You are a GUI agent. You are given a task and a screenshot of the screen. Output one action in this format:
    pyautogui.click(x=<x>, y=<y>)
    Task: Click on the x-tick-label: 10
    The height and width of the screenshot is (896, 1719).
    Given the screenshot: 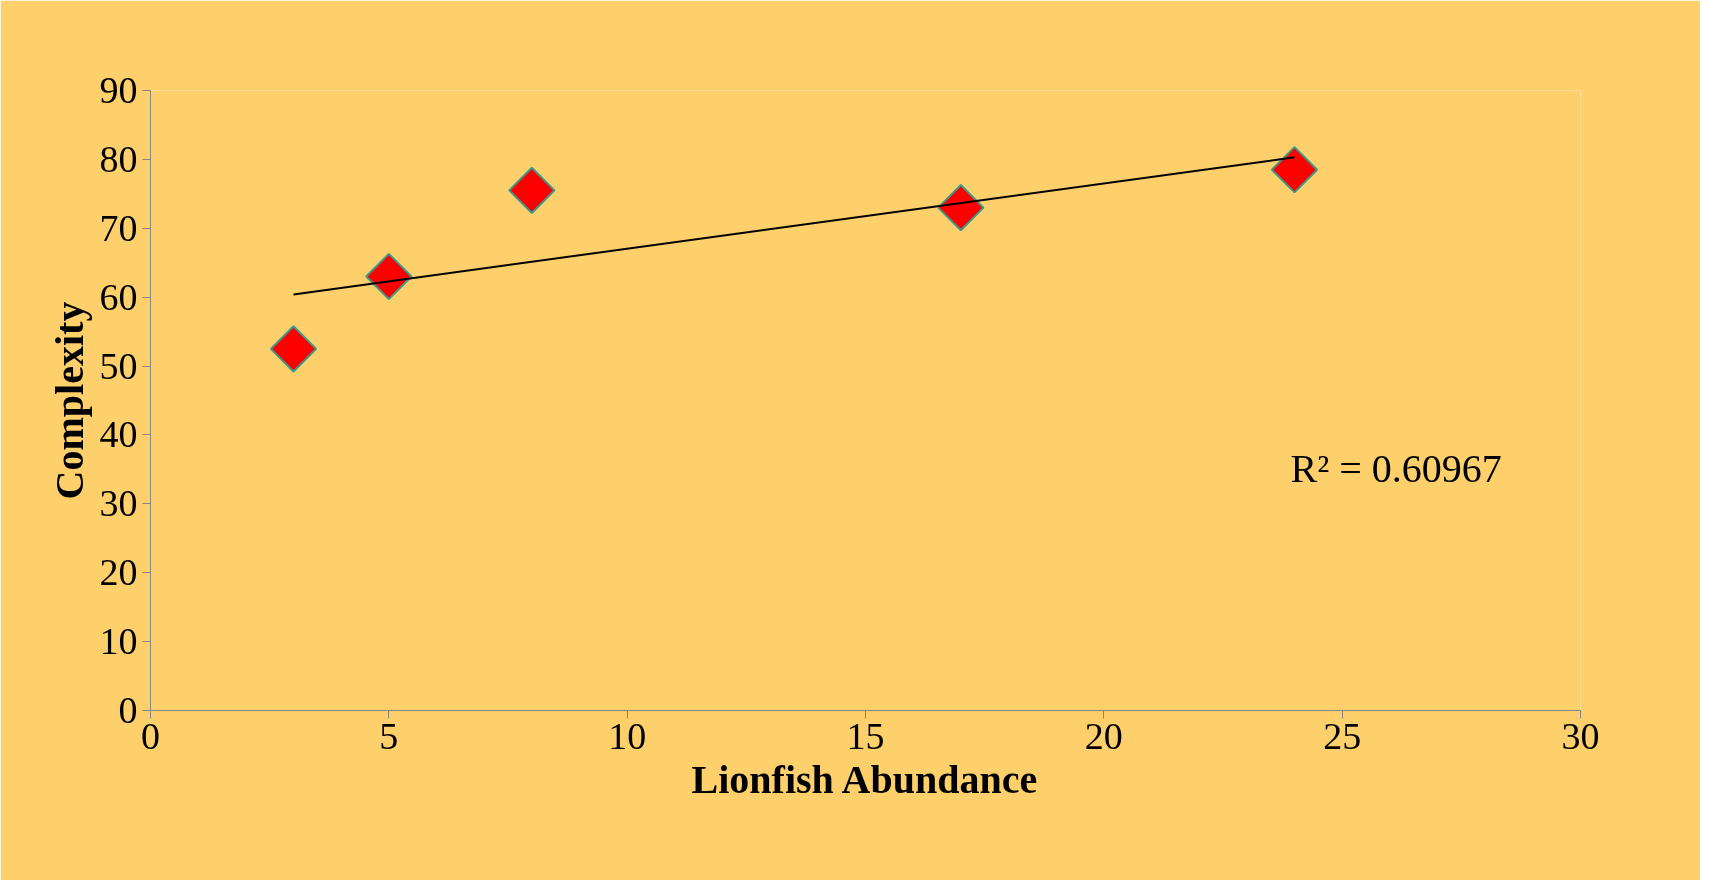 What is the action you would take?
    pyautogui.click(x=627, y=735)
    